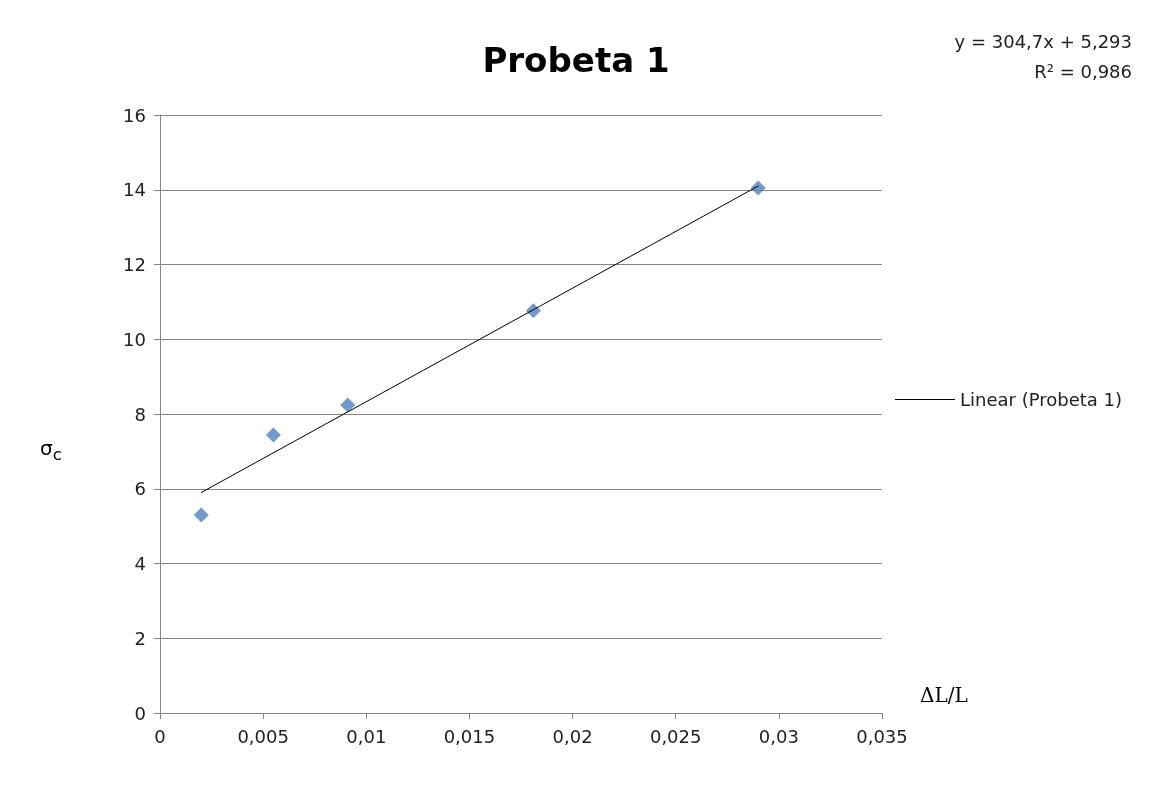 The width and height of the screenshot is (1152, 799). Describe the element at coordinates (1043, 41) in the screenshot. I see `text: y = 304,7x + 5,293` at that location.